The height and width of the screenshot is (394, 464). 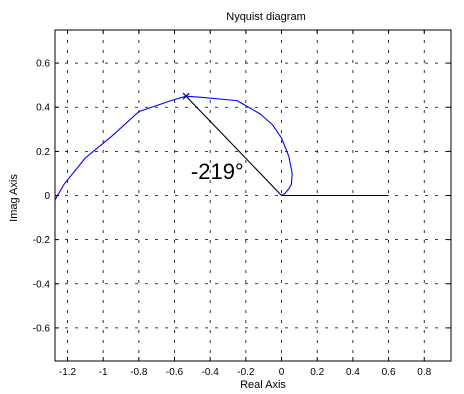 I want to click on x-axis-label: Real Axis, so click(x=263, y=385).